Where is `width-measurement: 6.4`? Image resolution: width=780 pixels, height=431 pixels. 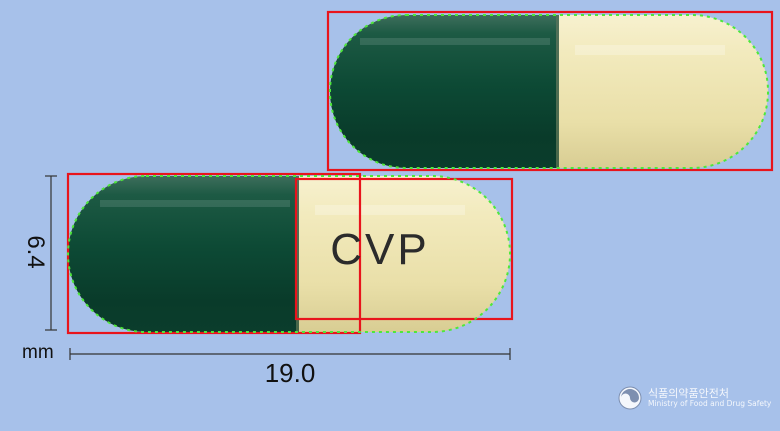
width-measurement: 6.4 is located at coordinates (35, 252).